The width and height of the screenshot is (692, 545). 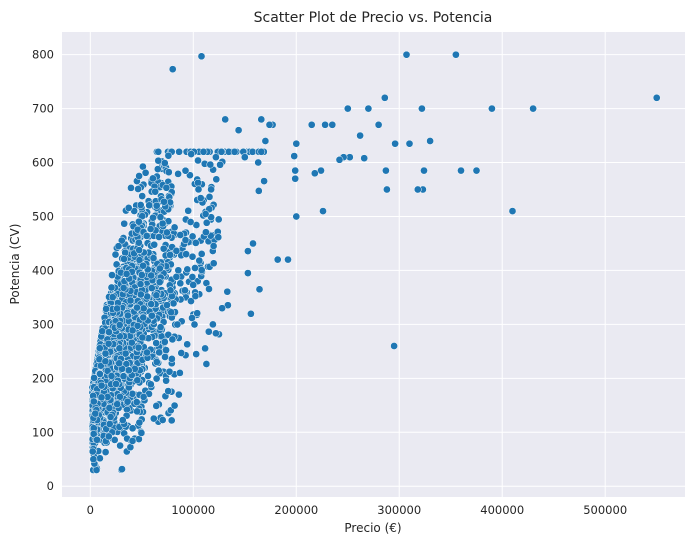 I want to click on y-tick-label: 600, so click(x=43, y=163).